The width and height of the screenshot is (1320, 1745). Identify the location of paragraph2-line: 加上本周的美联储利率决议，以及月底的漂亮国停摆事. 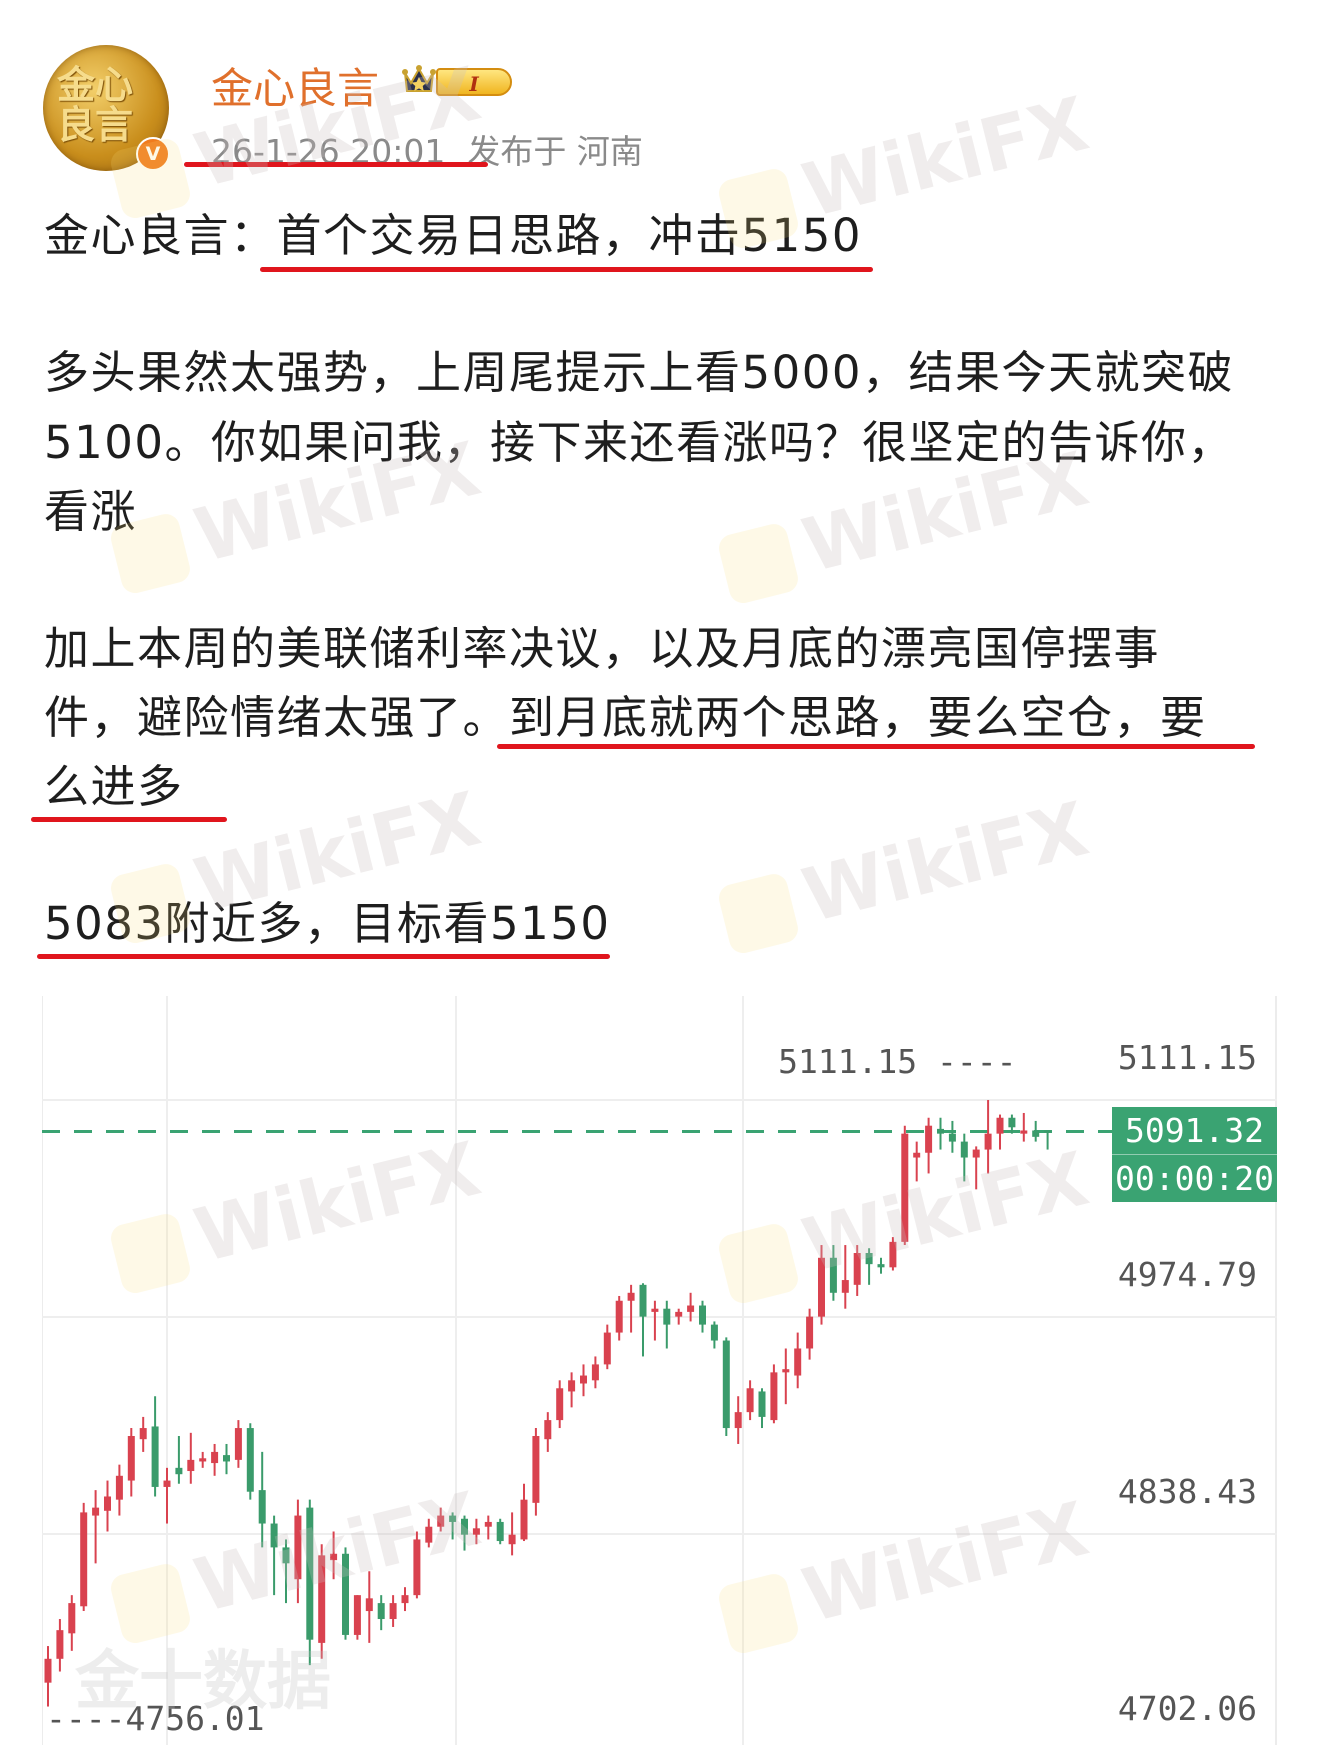
(602, 648).